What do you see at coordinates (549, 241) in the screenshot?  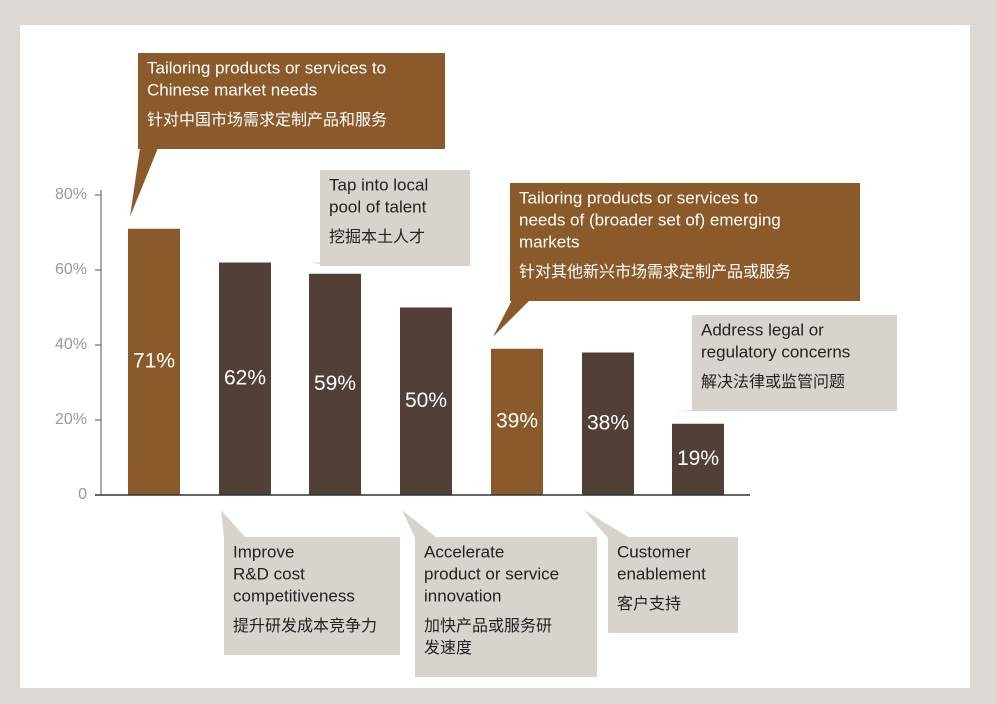 I see `callout-text: markets` at bounding box center [549, 241].